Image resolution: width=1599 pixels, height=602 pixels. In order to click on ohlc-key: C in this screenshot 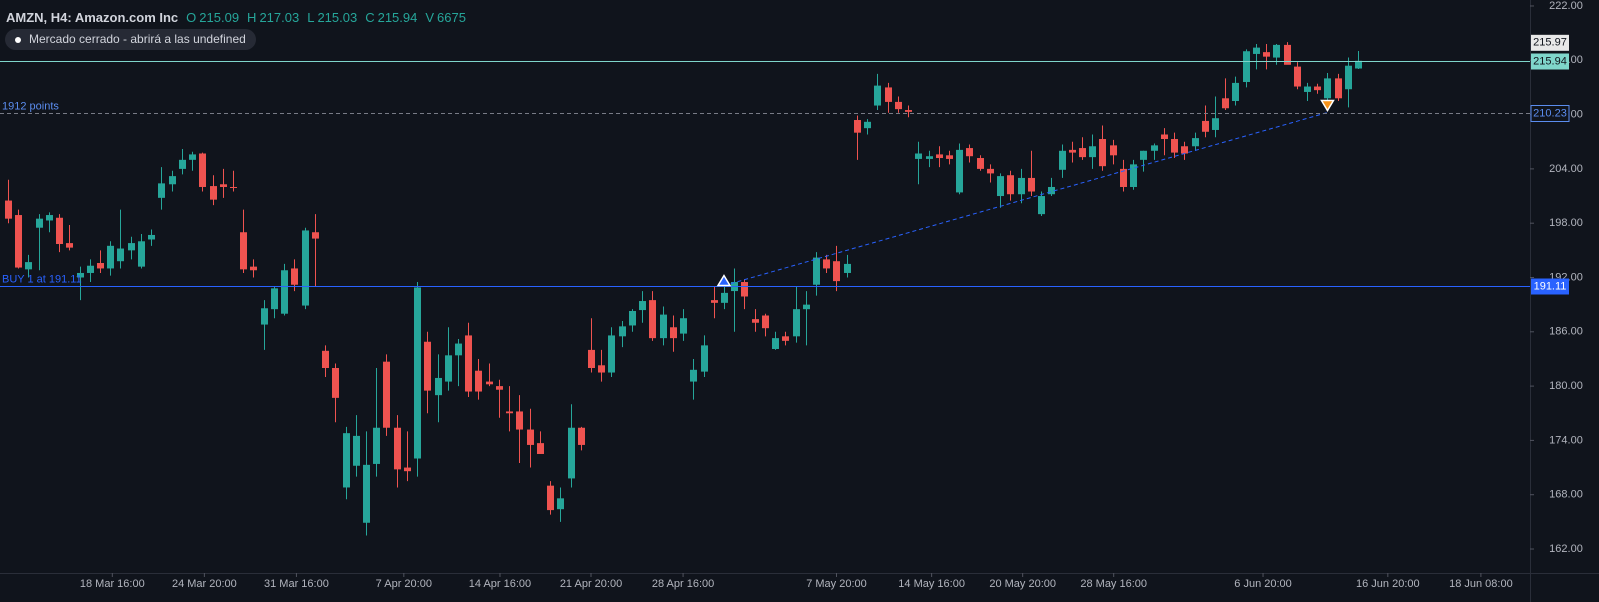, I will do `click(370, 17)`.